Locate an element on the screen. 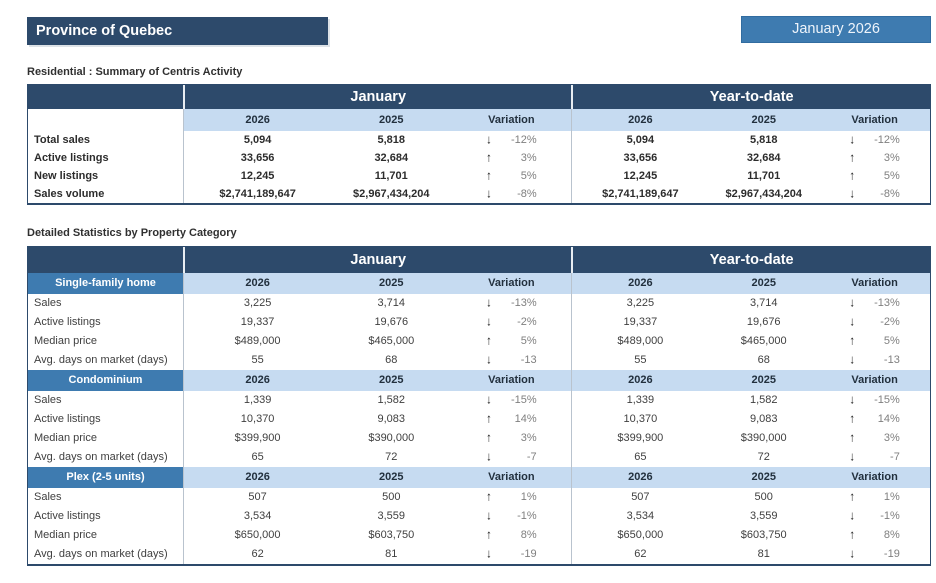 This screenshot has width=936, height=583. period-badge: January 2026 is located at coordinates (836, 29).